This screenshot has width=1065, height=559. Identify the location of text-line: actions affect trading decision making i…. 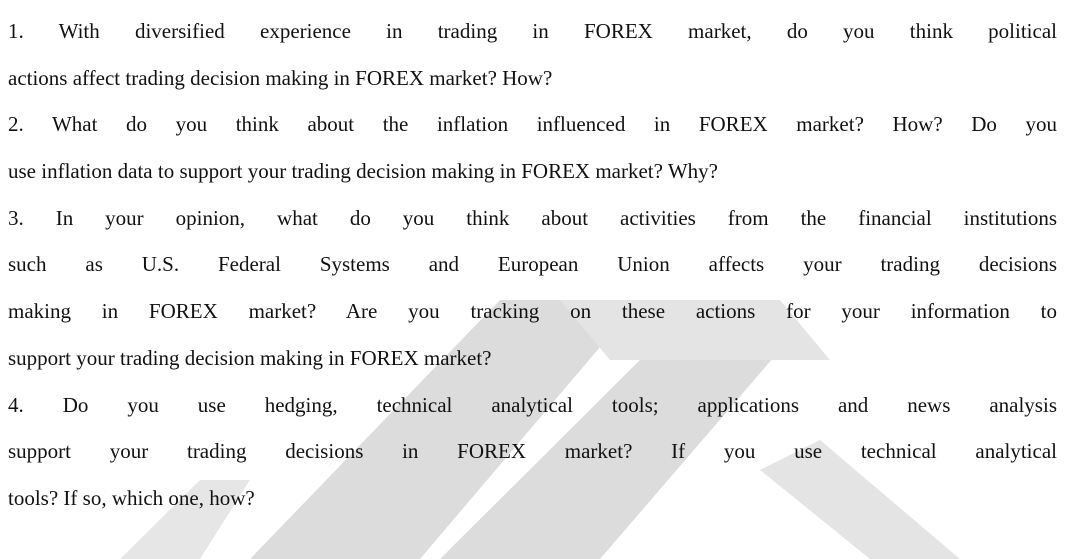
(280, 77).